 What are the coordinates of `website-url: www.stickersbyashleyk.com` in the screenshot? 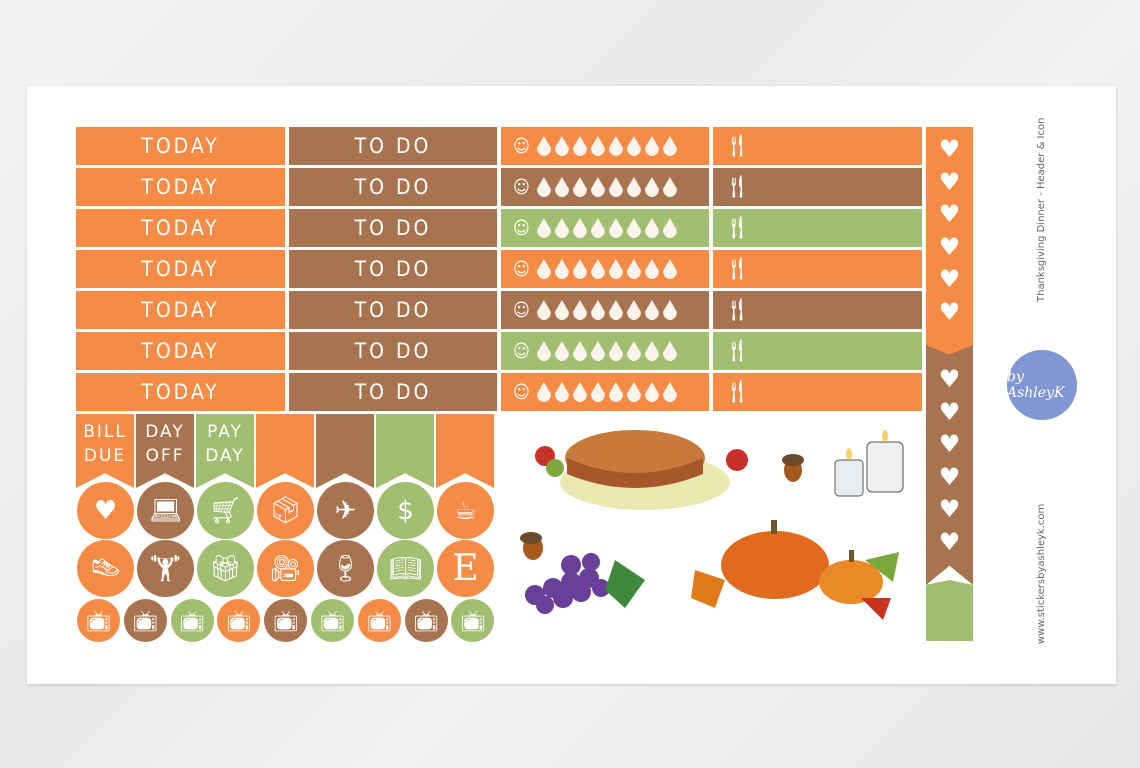 It's located at (1041, 573).